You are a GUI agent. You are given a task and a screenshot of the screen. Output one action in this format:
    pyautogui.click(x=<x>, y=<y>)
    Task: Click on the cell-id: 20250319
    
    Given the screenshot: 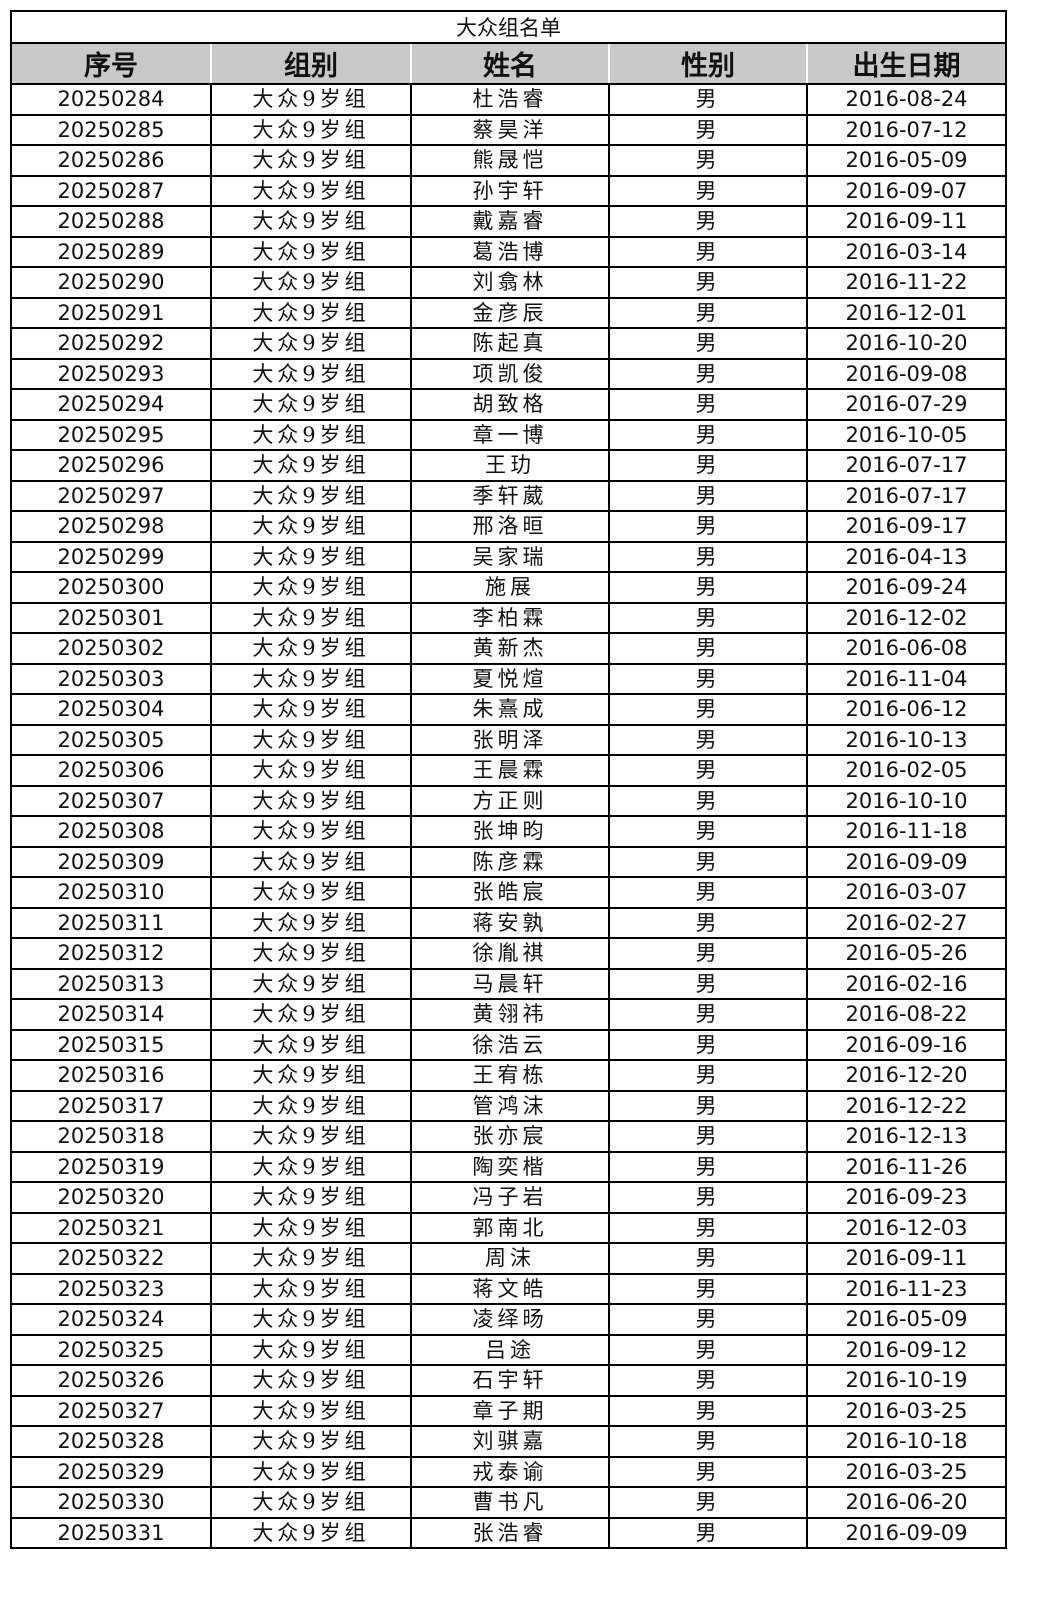 What is the action you would take?
    pyautogui.click(x=111, y=1166)
    